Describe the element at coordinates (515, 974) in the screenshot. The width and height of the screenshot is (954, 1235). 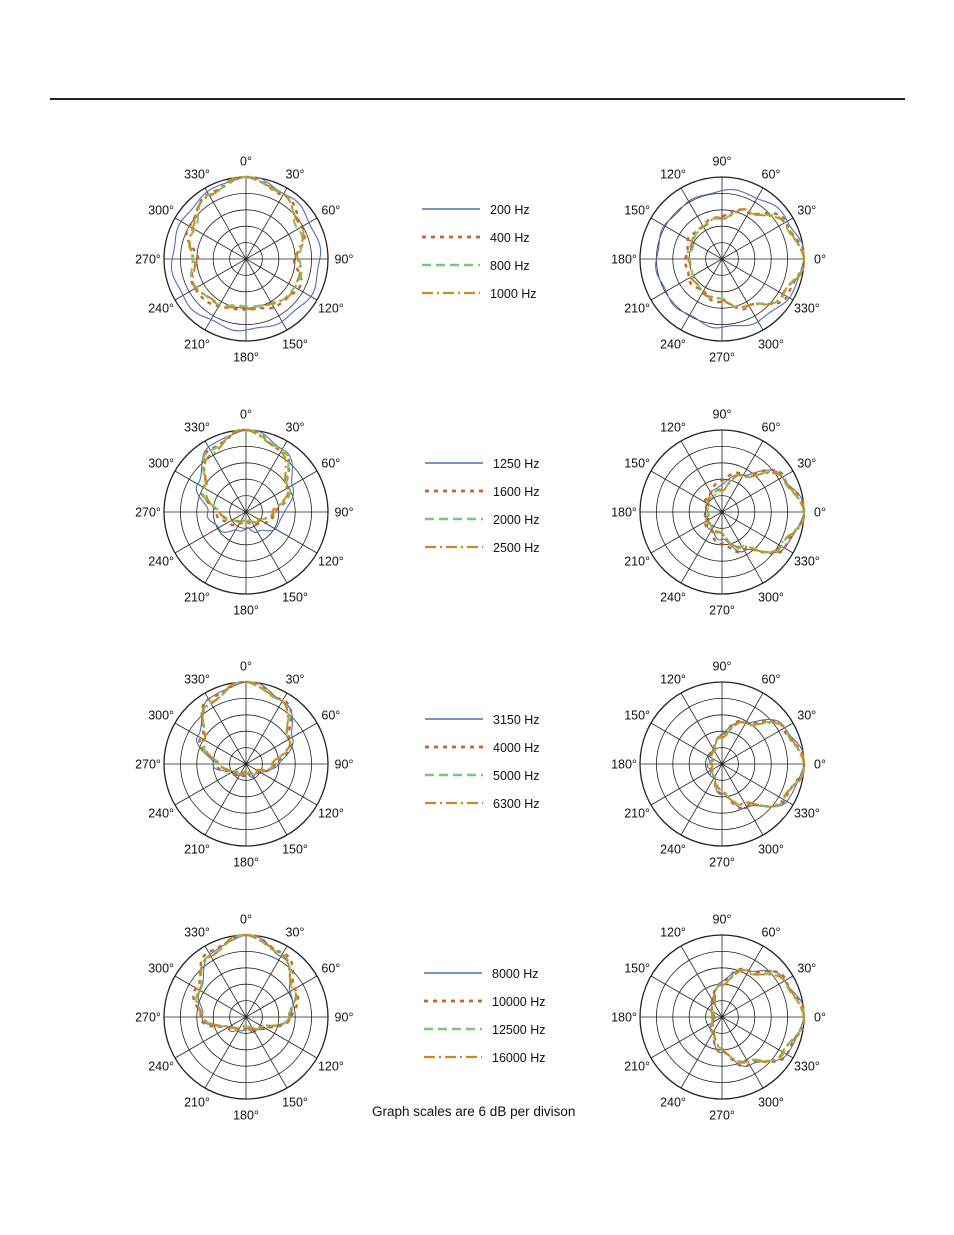
I see `legend-entry: 8000 Hz` at that location.